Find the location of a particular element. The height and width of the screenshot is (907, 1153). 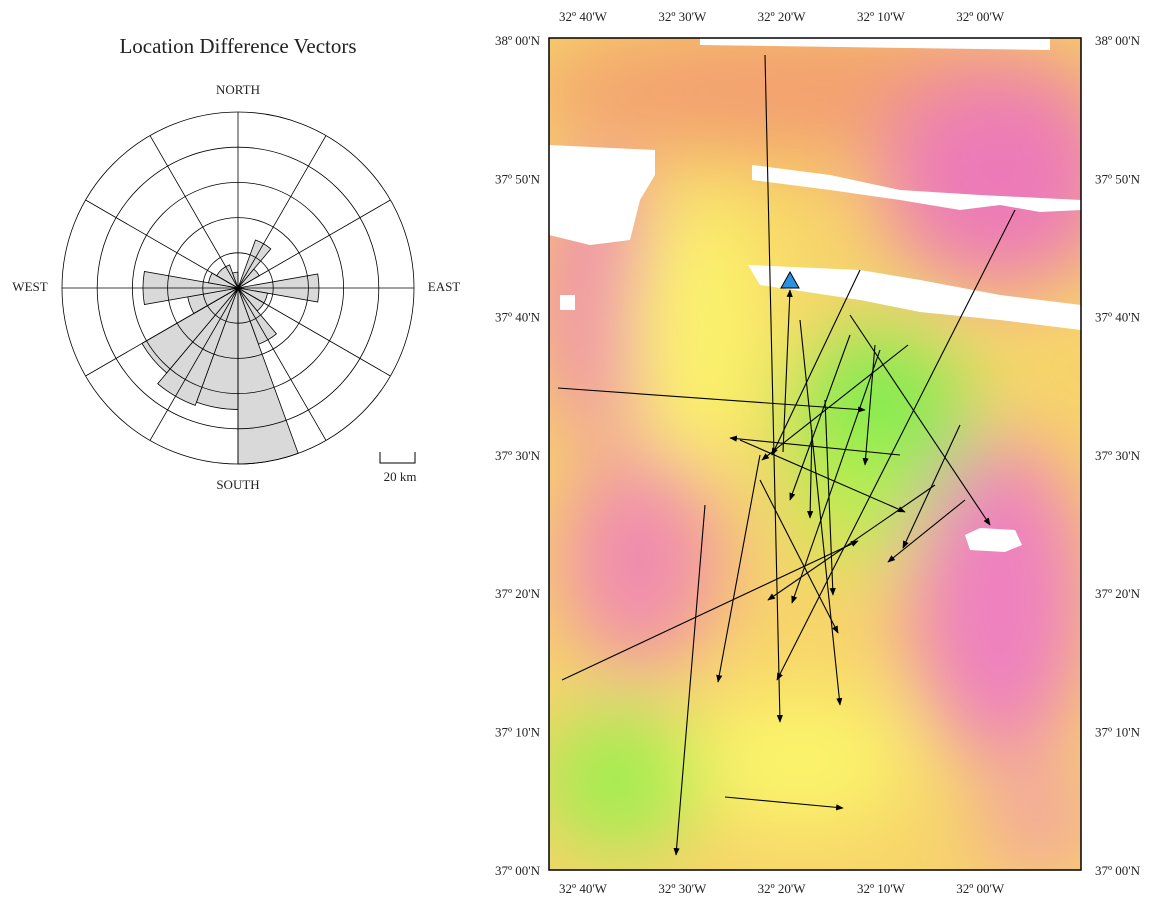

lon-label-top: 32º 40'W is located at coordinates (583, 16).